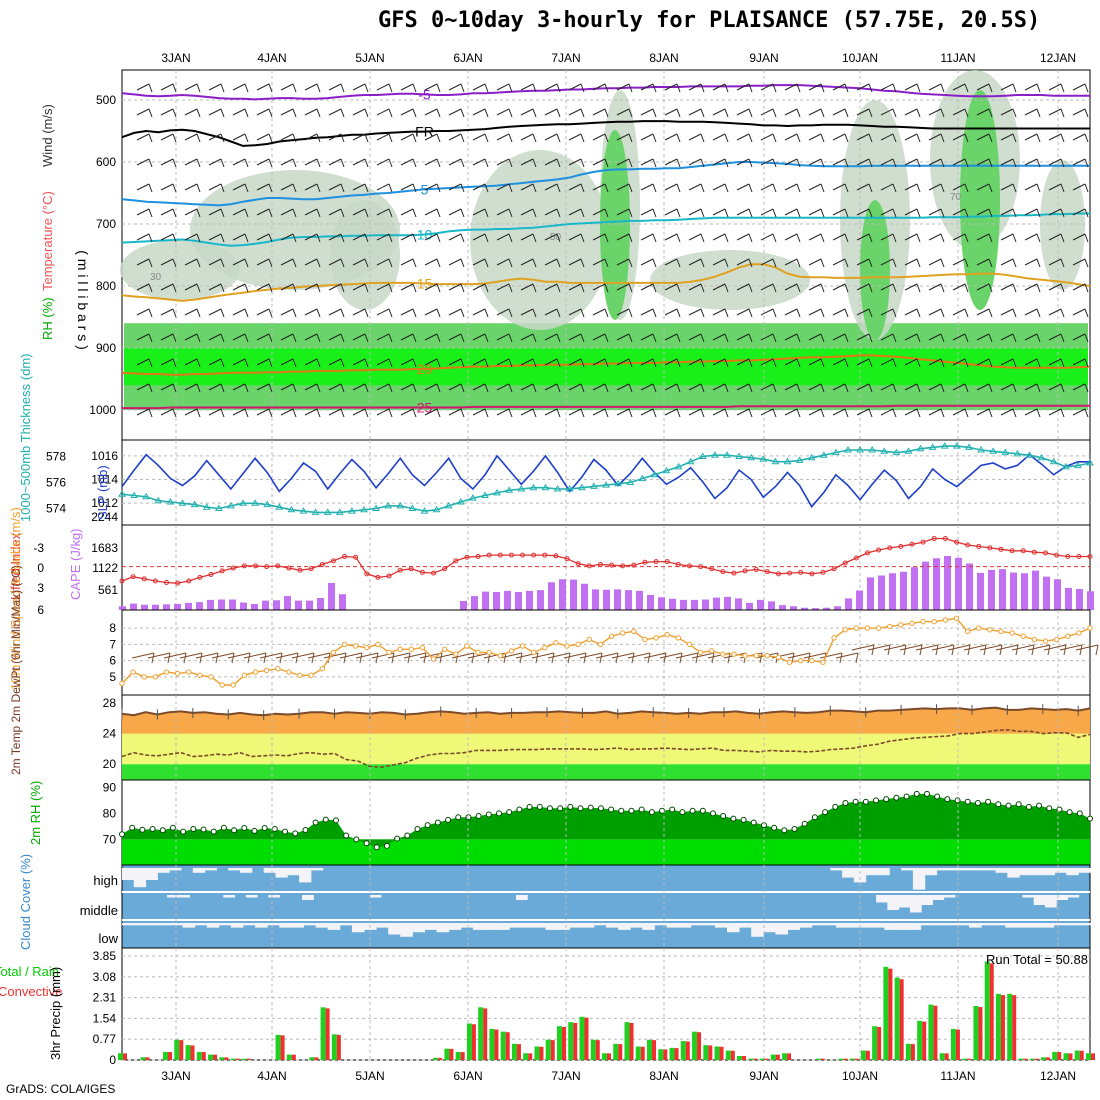  Describe the element at coordinates (35, 813) in the screenshot. I see `rh2m-ylabel: 2m RH (%)` at that location.